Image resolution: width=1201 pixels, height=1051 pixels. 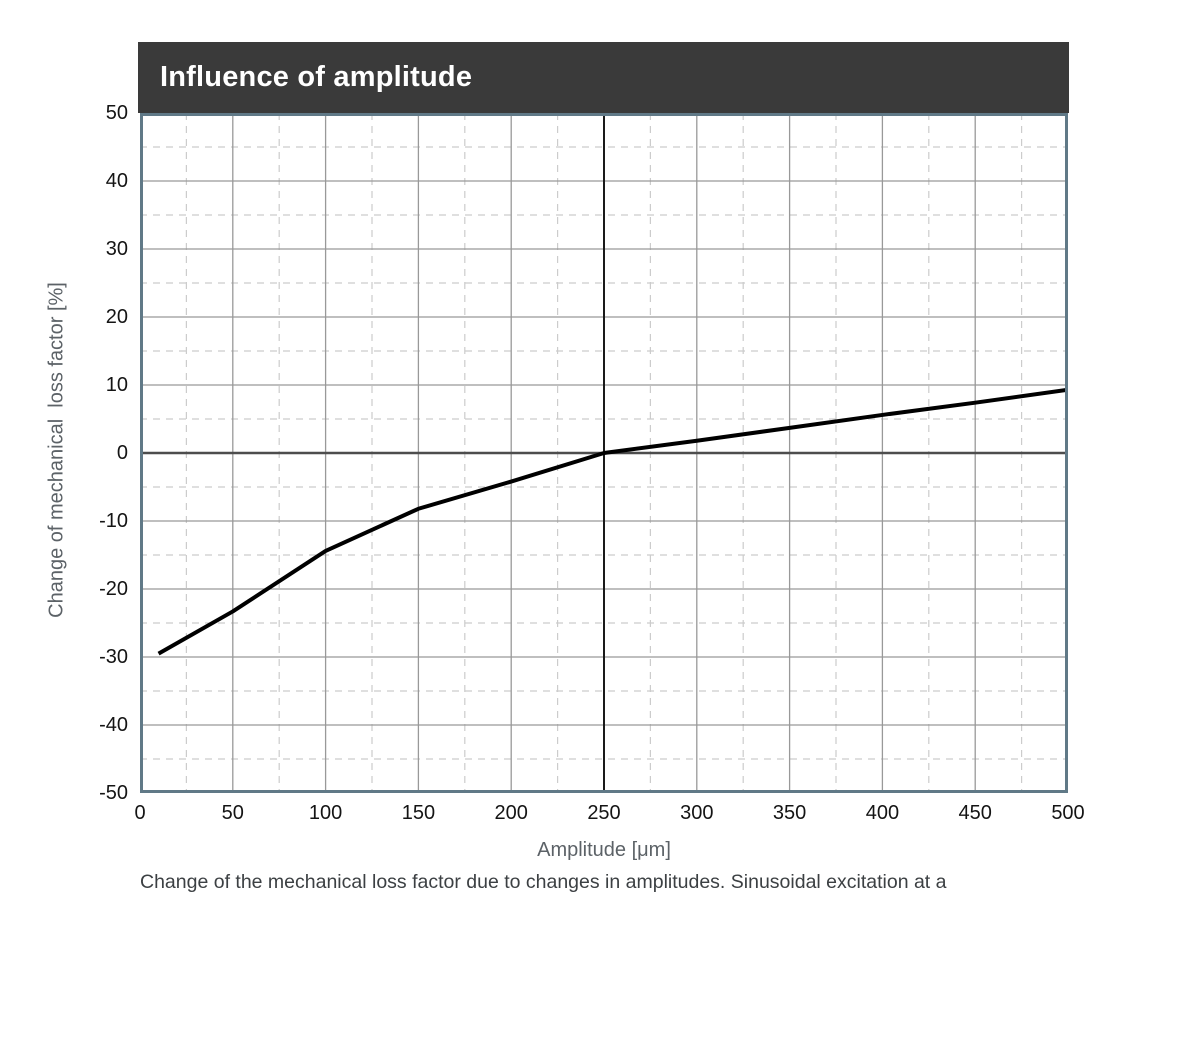 What do you see at coordinates (1068, 813) in the screenshot?
I see `x-tick-label: 500` at bounding box center [1068, 813].